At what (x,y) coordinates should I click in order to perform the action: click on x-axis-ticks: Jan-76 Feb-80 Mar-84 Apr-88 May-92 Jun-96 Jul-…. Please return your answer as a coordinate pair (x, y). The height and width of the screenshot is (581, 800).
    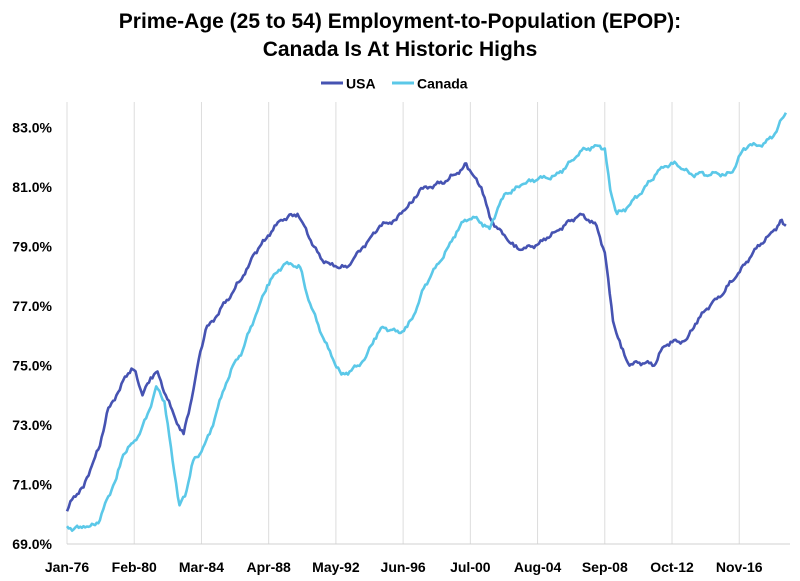
    Looking at the image, I should click on (404, 567).